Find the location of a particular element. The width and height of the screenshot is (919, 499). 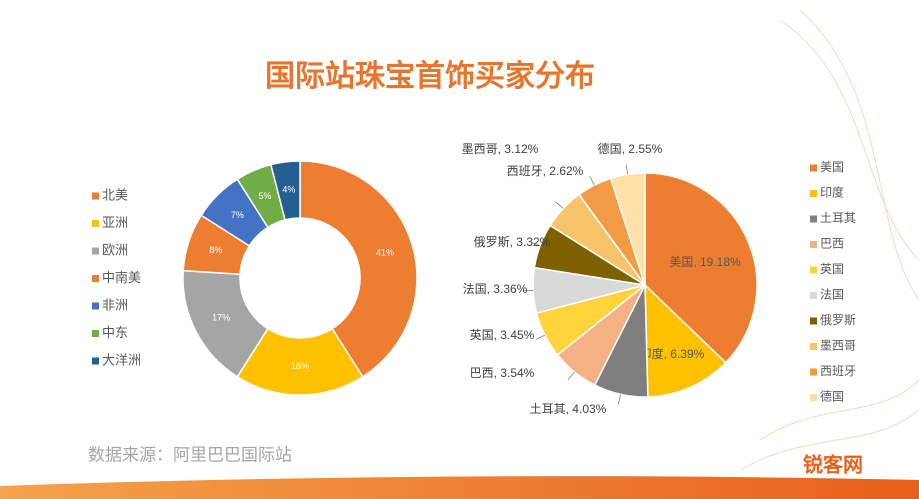

data-label: 41% is located at coordinates (385, 253).